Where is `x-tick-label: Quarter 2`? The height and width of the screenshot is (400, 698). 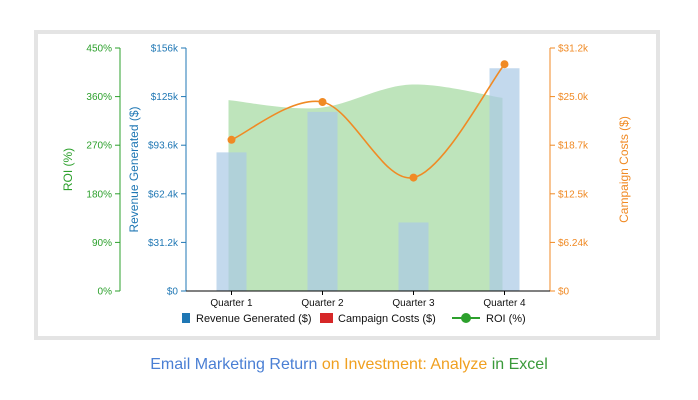 x-tick-label: Quarter 2 is located at coordinates (322, 303).